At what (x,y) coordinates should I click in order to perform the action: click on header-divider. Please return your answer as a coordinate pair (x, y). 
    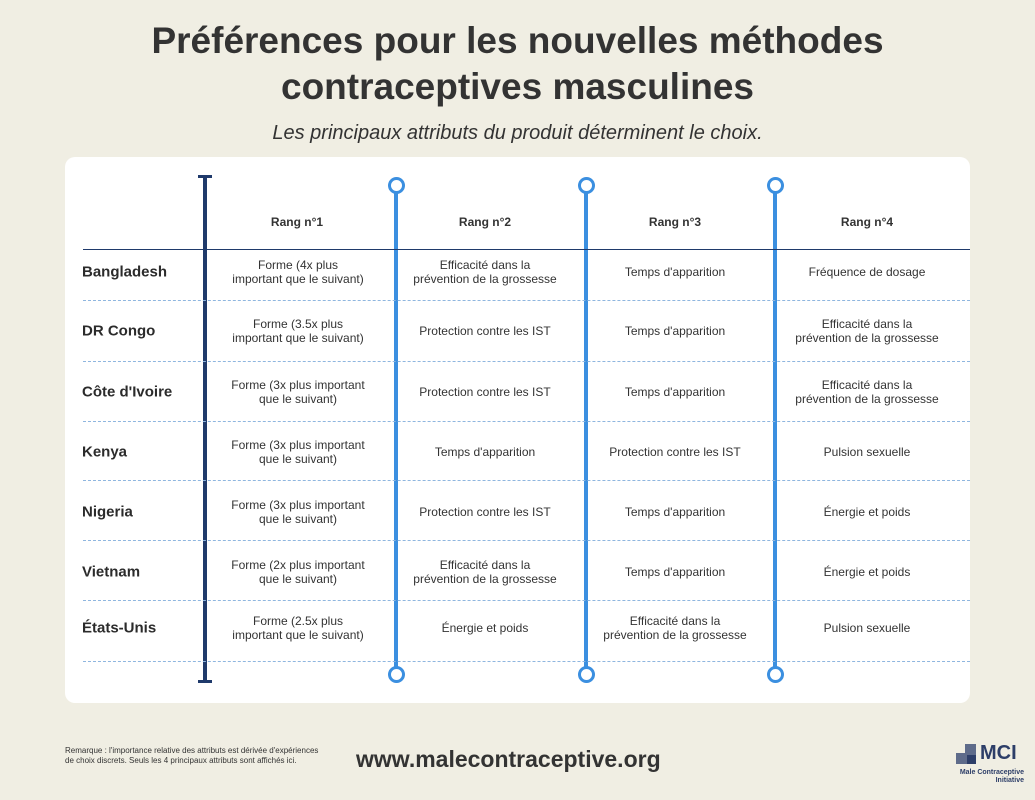
    Looking at the image, I should click on (526, 249).